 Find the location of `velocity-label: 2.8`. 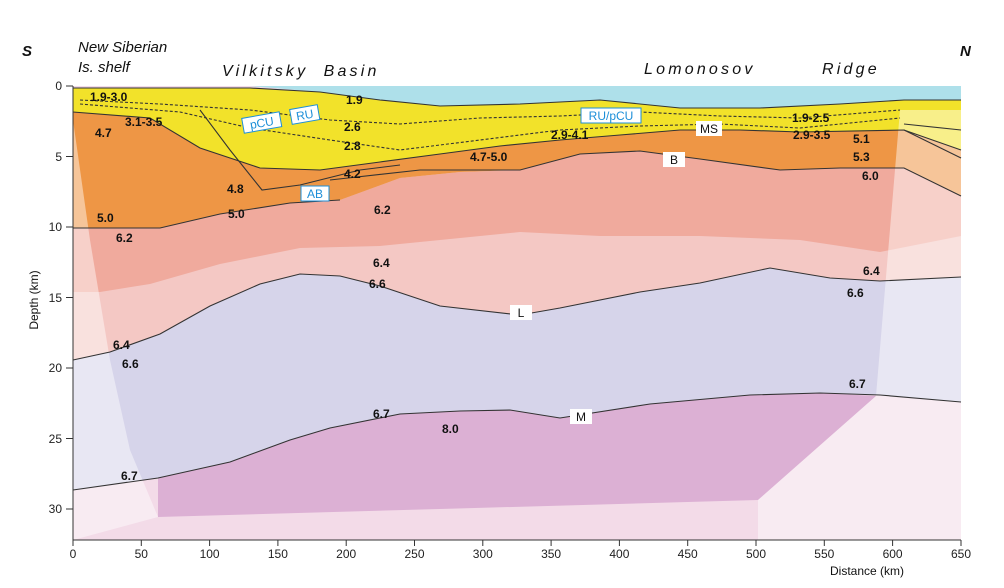

velocity-label: 2.8 is located at coordinates (352, 146).